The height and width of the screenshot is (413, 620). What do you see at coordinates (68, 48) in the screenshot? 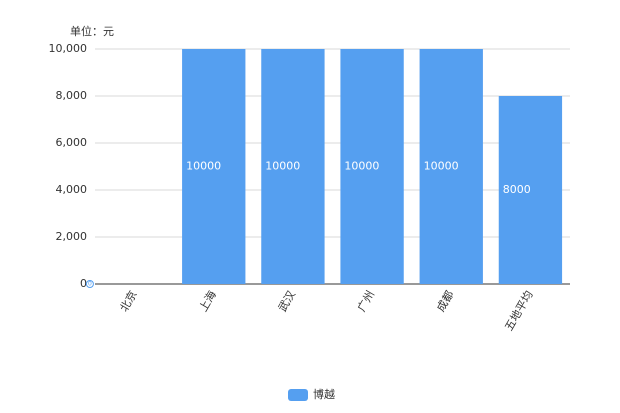
I see `y-tick-label: 10,000` at bounding box center [68, 48].